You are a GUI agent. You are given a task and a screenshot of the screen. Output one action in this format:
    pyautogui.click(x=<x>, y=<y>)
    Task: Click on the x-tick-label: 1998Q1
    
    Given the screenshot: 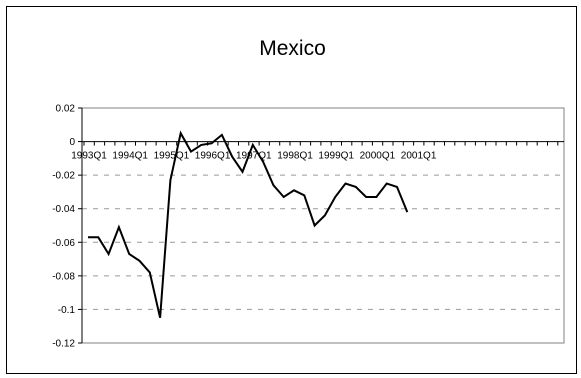 What is the action you would take?
    pyautogui.click(x=295, y=156)
    